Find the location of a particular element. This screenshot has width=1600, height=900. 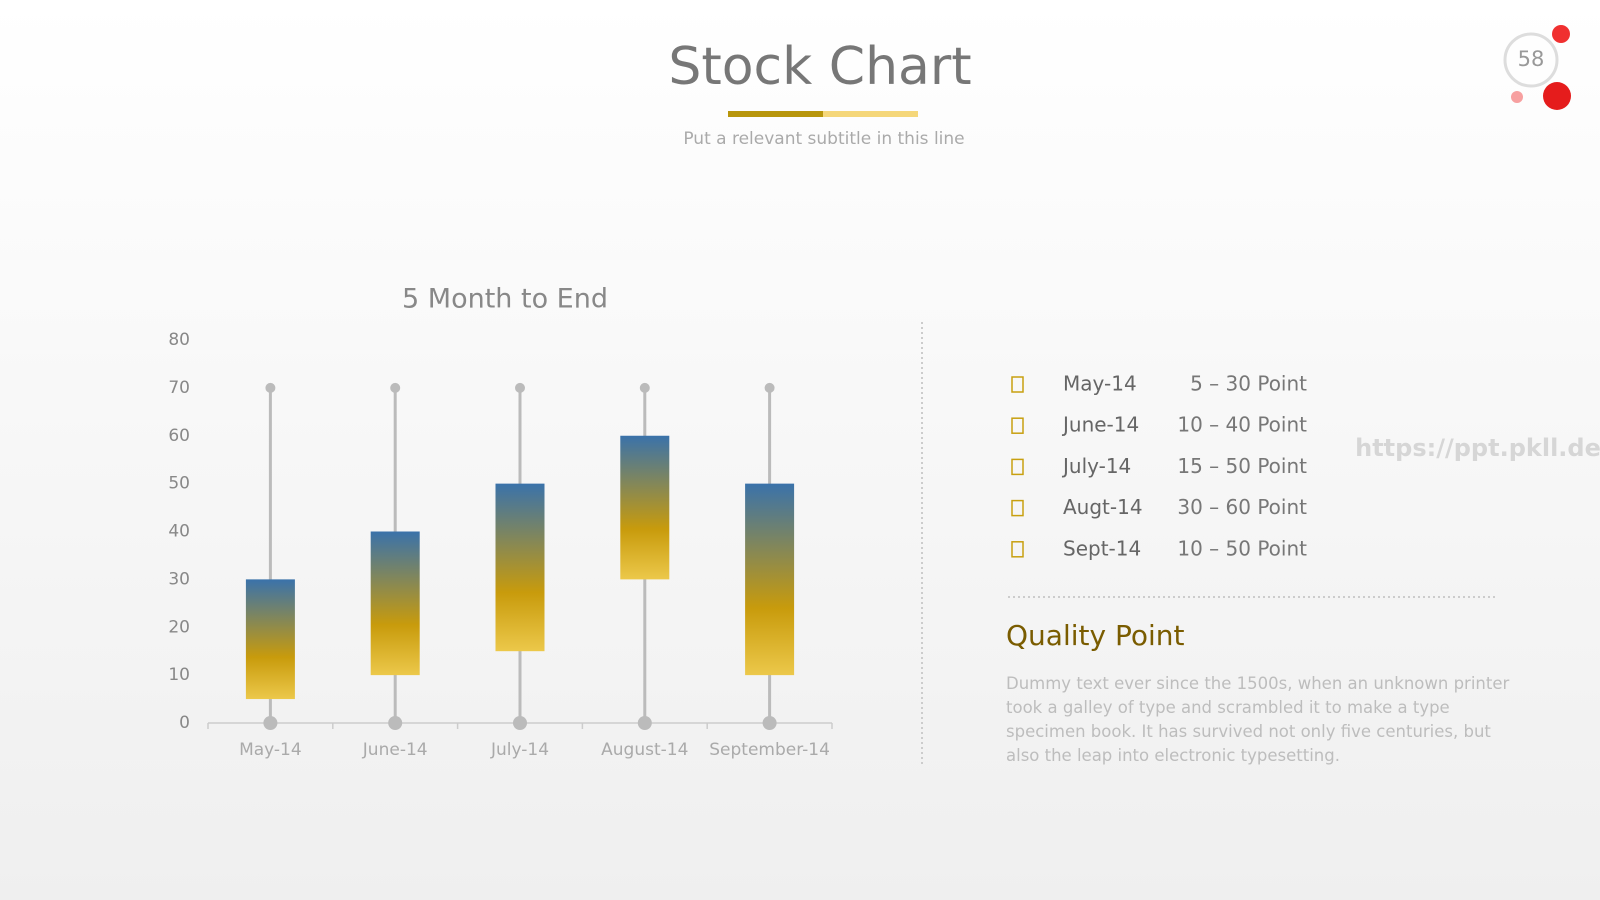

y-tick-label: 60 is located at coordinates (179, 436).